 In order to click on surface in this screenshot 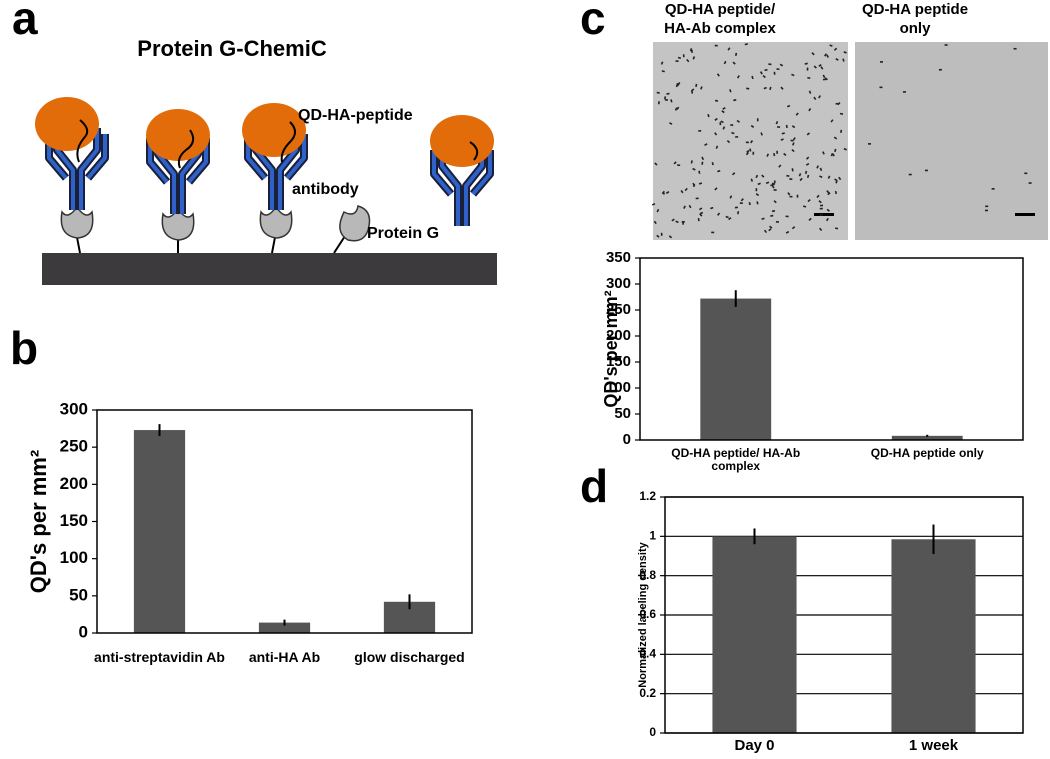, I will do `click(269, 269)`.